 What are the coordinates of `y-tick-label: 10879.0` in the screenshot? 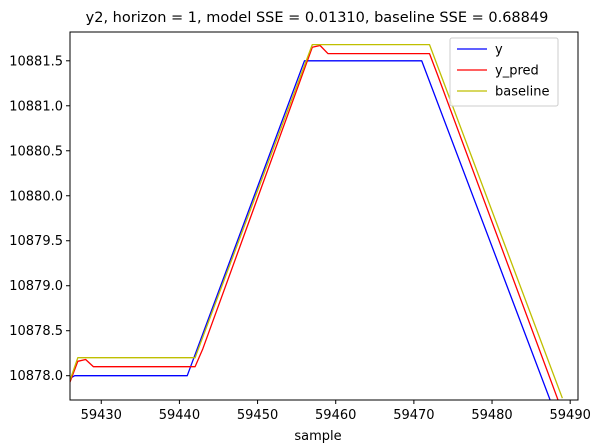 It's located at (36, 286).